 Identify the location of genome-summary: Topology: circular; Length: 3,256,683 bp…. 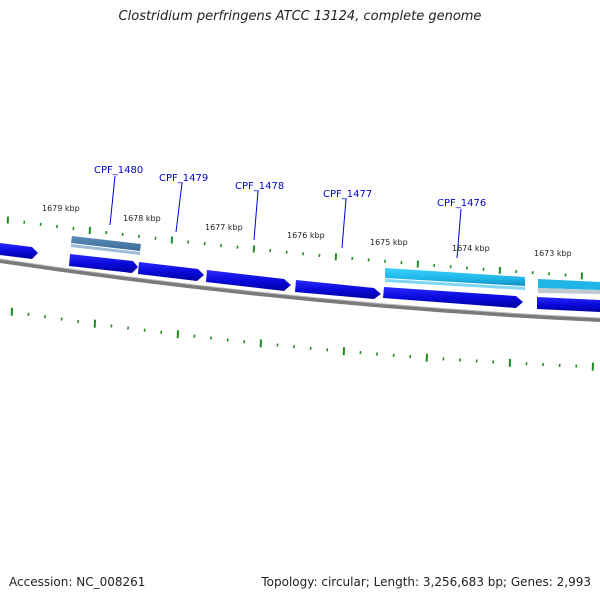
(426, 582).